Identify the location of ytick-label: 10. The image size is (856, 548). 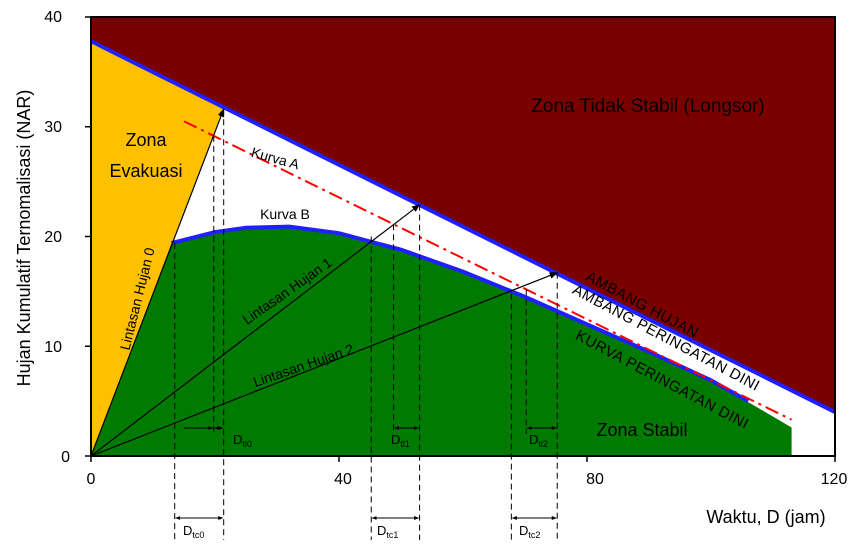
(53, 347).